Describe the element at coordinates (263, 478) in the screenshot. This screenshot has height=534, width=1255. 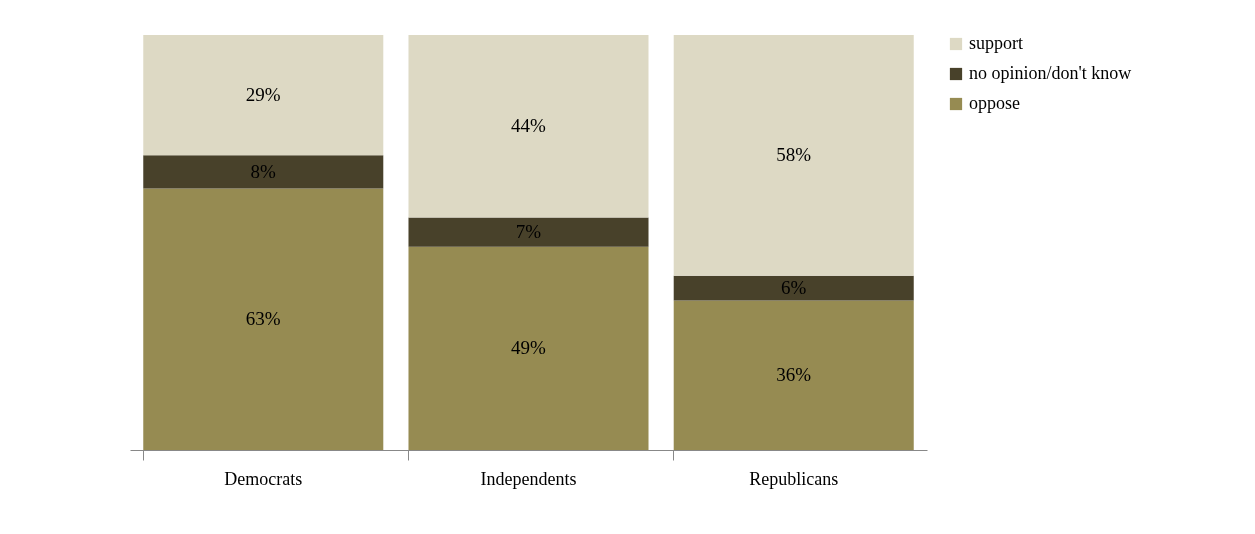
I see `x-tick-label: Democrats` at that location.